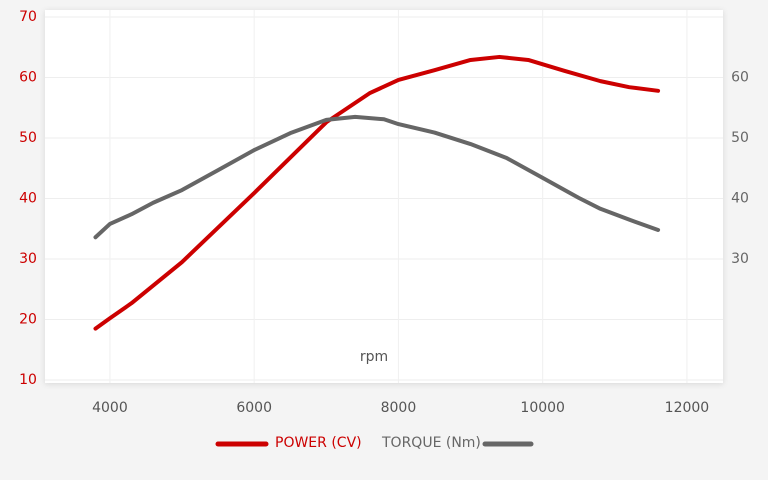 The height and width of the screenshot is (480, 768). I want to click on x-tick-label: 6000, so click(254, 408).